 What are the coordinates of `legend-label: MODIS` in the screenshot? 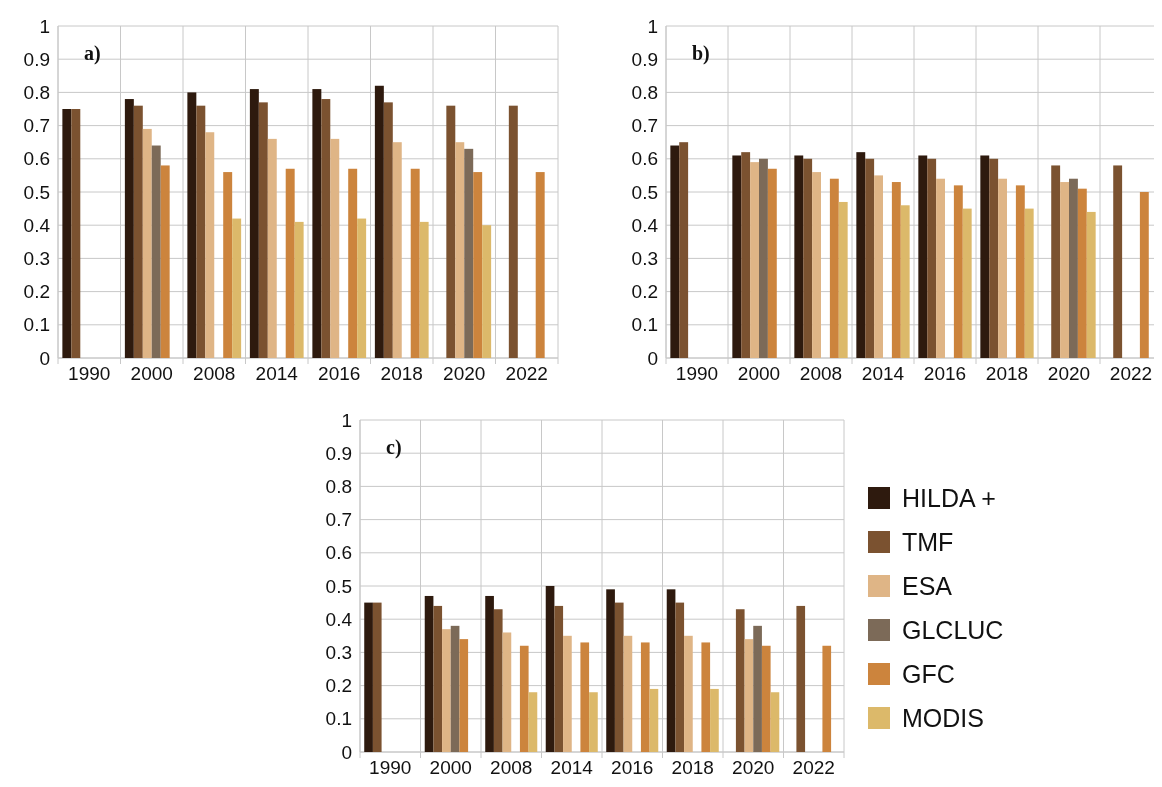 It's located at (943, 718).